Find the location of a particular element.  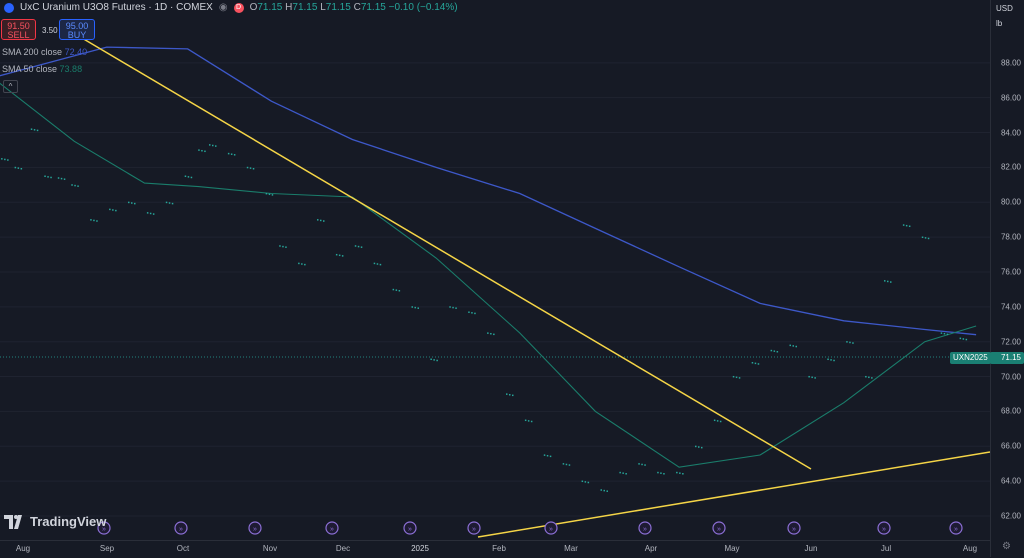

collapse-legend-icon: ^ is located at coordinates (10, 86).